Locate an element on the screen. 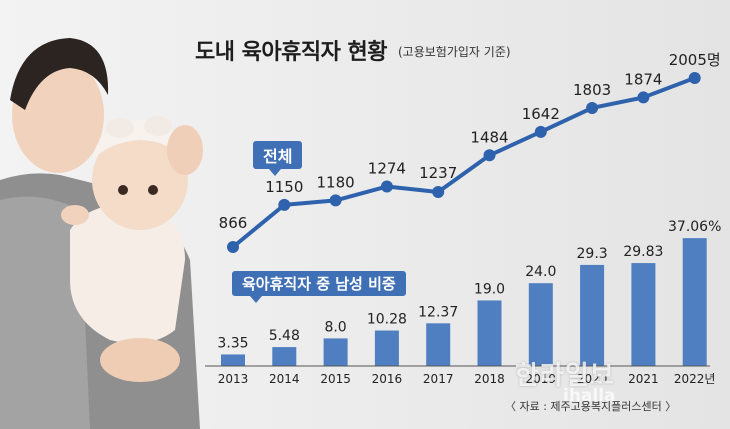 The height and width of the screenshot is (429, 730). x-tick-label: 2015 is located at coordinates (335, 379).